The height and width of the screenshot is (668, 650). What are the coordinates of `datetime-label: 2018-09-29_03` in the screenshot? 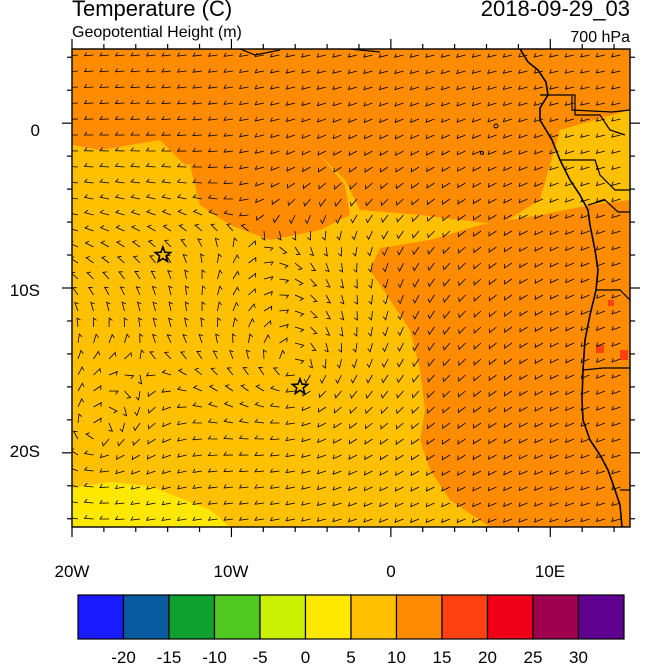 It's located at (555, 10).